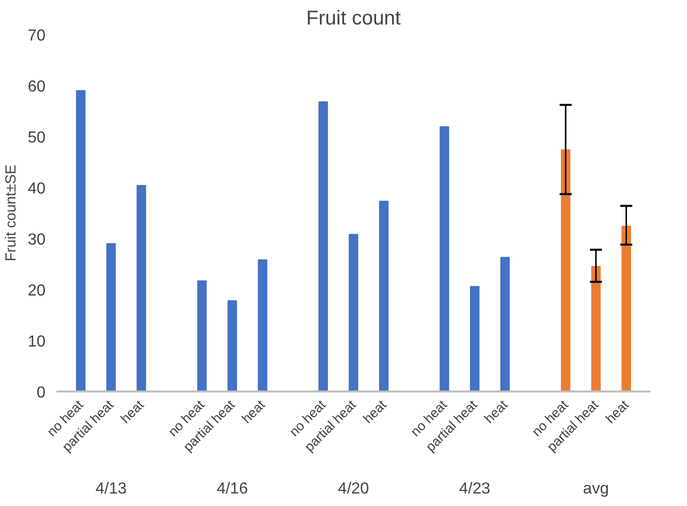 Image resolution: width=687 pixels, height=506 pixels. What do you see at coordinates (596, 489) in the screenshot?
I see `text: avg` at bounding box center [596, 489].